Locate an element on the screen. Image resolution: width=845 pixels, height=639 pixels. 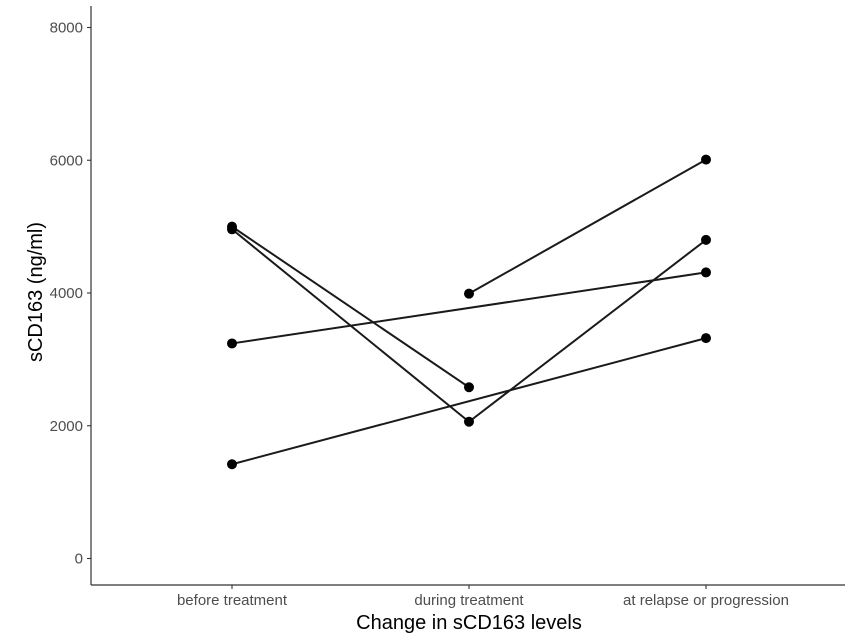
y-tick-label: 8000 is located at coordinates (66, 28).